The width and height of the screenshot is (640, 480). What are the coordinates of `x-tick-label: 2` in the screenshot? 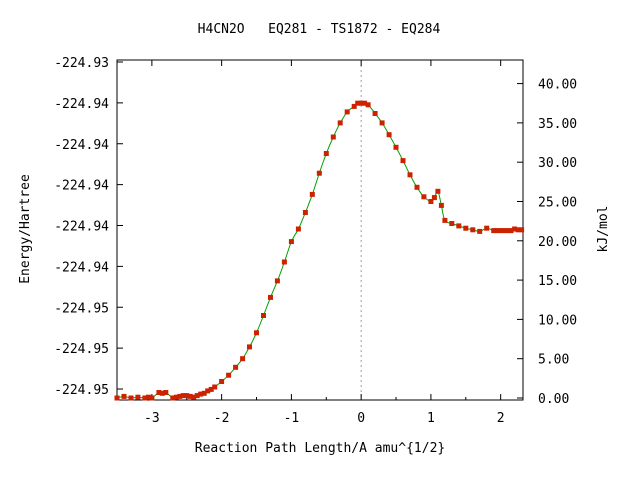 It's located at (501, 418).